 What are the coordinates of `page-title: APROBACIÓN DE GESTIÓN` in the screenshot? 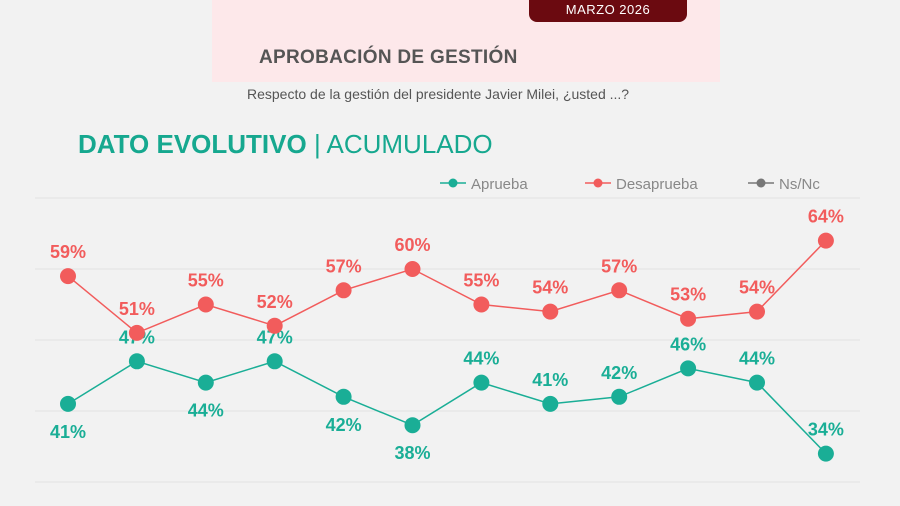 It's located at (388, 57).